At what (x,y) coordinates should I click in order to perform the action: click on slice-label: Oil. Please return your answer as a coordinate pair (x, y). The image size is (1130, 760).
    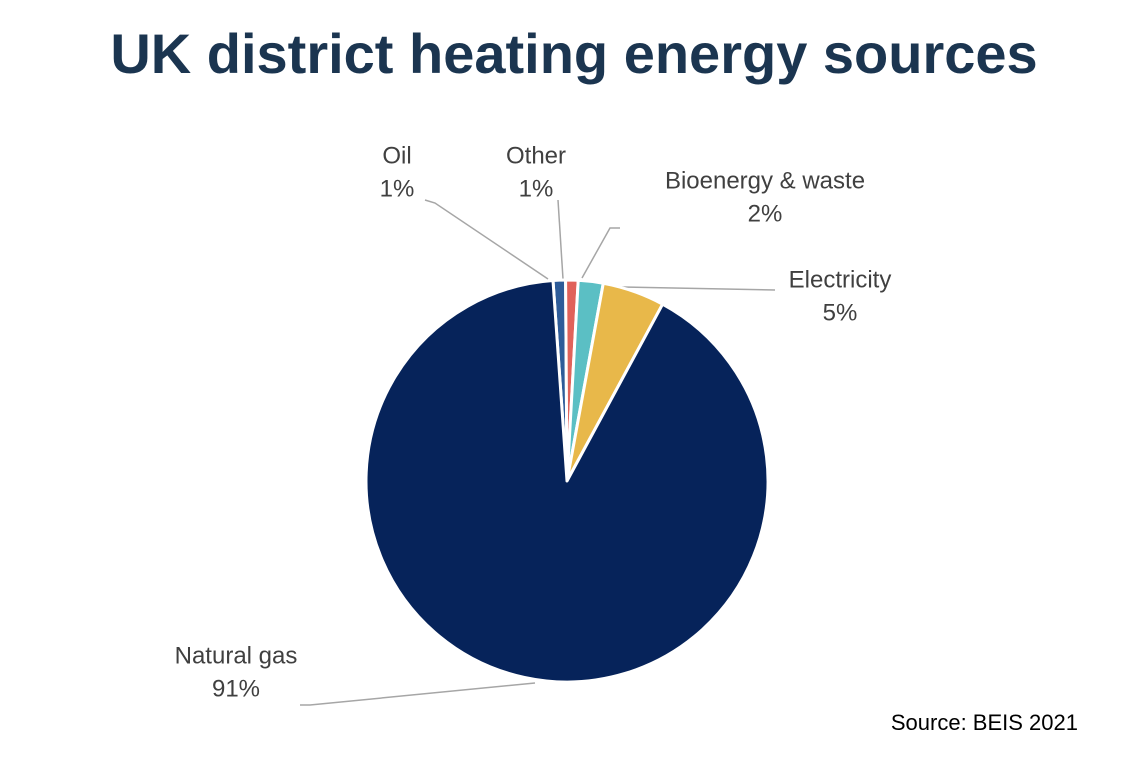
    Looking at the image, I should click on (396, 155).